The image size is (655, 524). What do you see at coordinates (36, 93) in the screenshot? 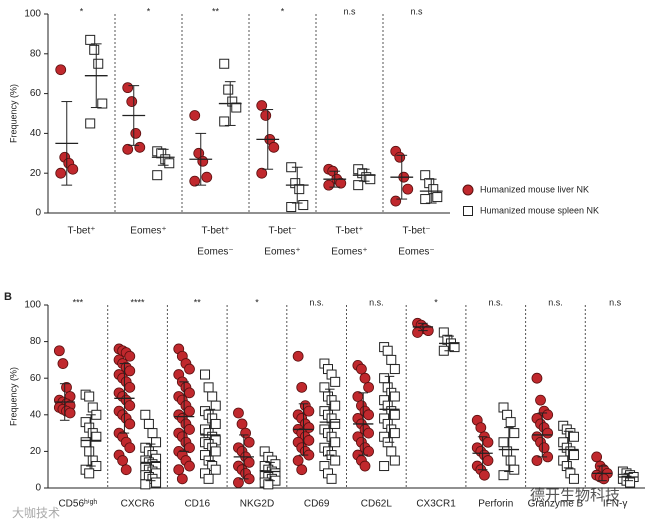
I see `y-tick-label: 60` at bounding box center [36, 93].